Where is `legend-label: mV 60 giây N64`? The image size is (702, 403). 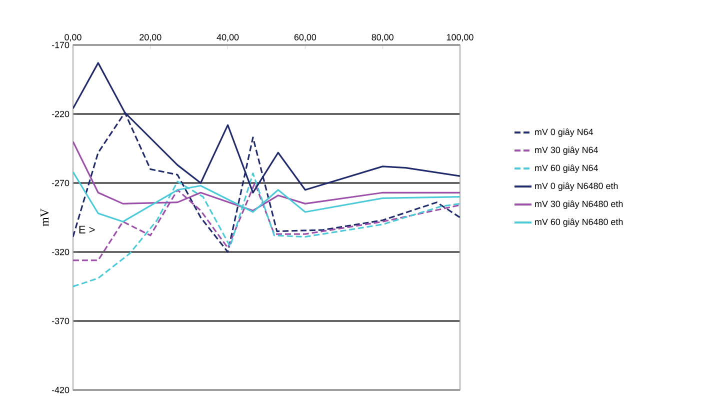
legend-label: mV 60 giây N64 is located at coordinates (566, 168).